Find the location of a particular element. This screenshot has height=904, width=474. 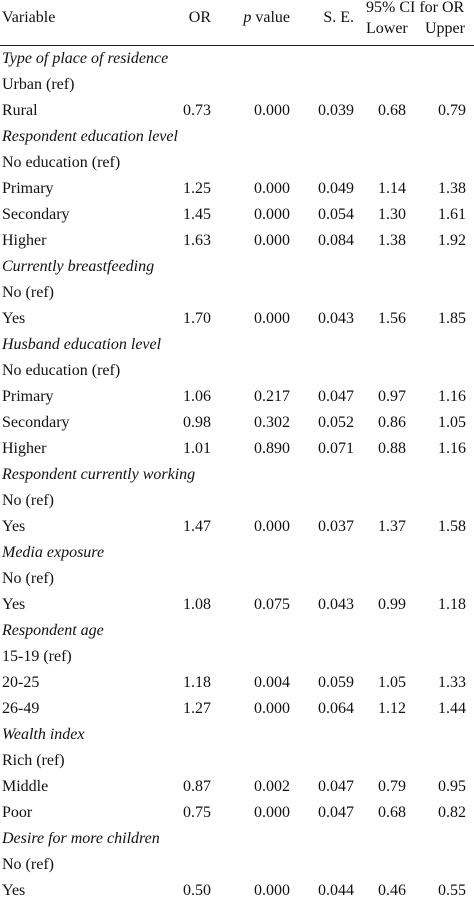

cell-ci-upper: 1.92 is located at coordinates (452, 240).